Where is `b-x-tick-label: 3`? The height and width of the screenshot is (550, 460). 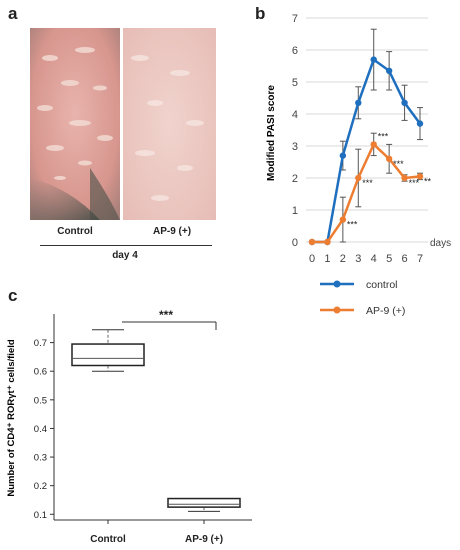
b-x-tick-label: 3 is located at coordinates (358, 259).